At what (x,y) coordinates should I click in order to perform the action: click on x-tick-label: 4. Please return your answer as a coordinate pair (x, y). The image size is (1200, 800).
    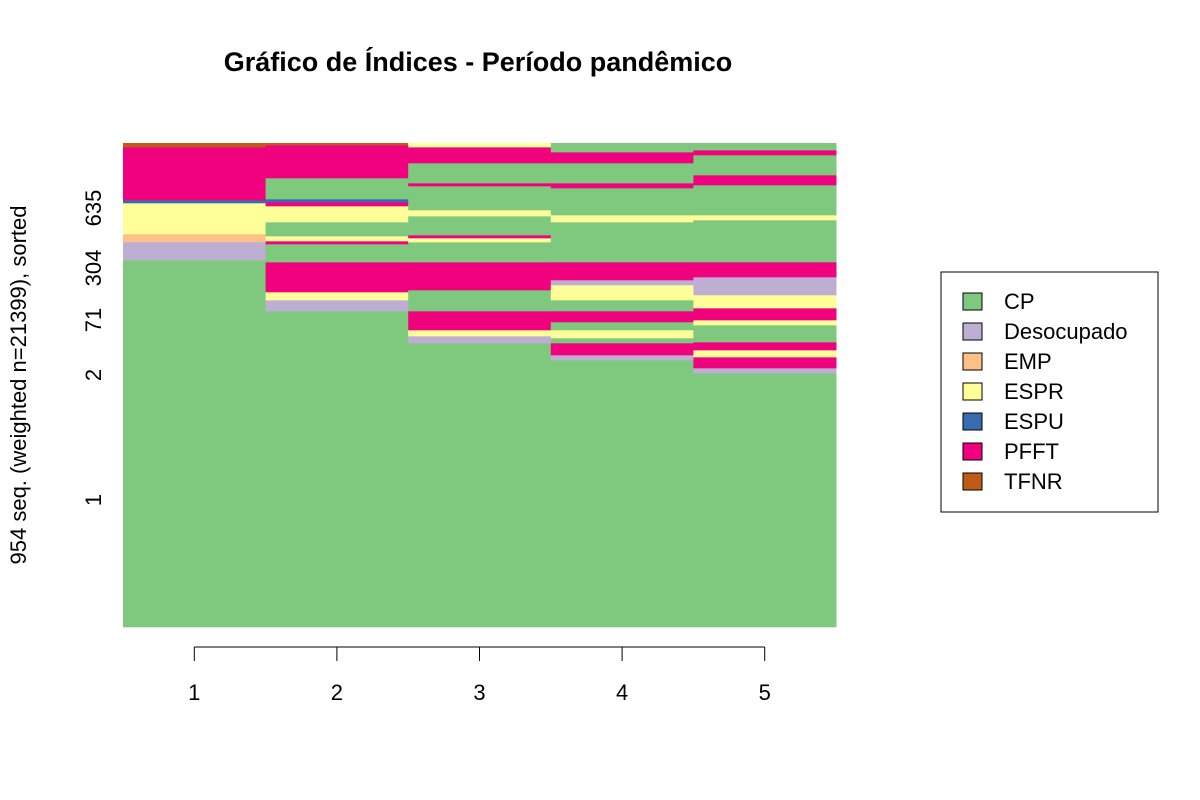
    Looking at the image, I should click on (622, 692).